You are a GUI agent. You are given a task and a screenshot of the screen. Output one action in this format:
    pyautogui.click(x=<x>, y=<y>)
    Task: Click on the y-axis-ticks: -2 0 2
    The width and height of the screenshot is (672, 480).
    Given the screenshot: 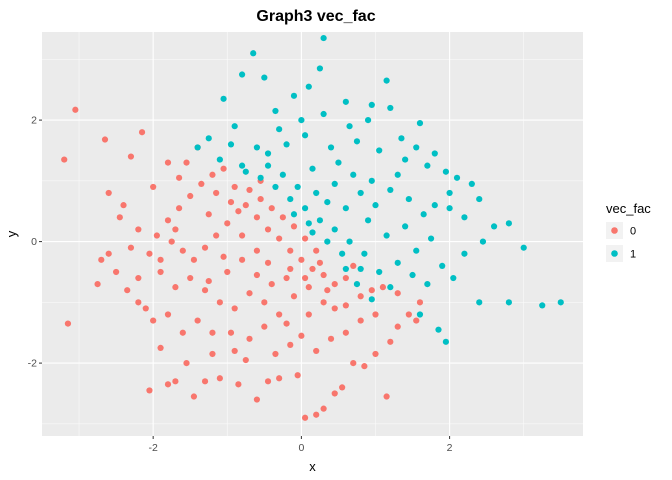 What is the action you would take?
    pyautogui.click(x=35, y=242)
    